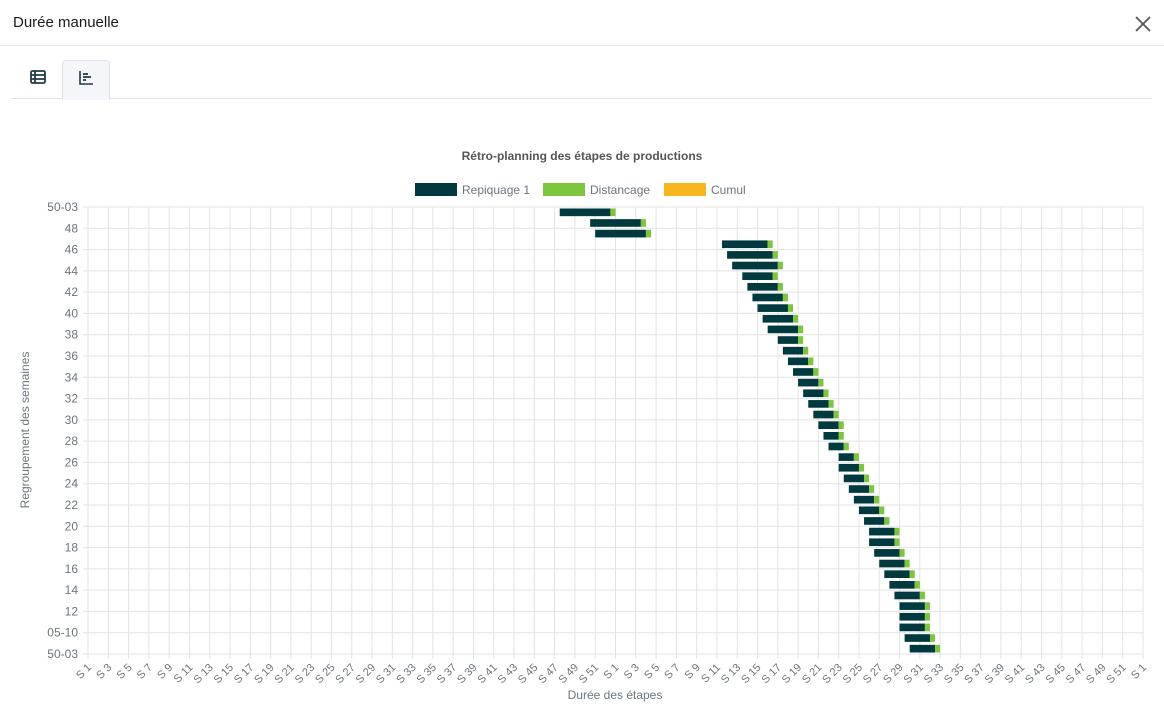 This screenshot has height=721, width=1164. Describe the element at coordinates (611, 672) in the screenshot. I see `x-tick-label: S 1` at that location.